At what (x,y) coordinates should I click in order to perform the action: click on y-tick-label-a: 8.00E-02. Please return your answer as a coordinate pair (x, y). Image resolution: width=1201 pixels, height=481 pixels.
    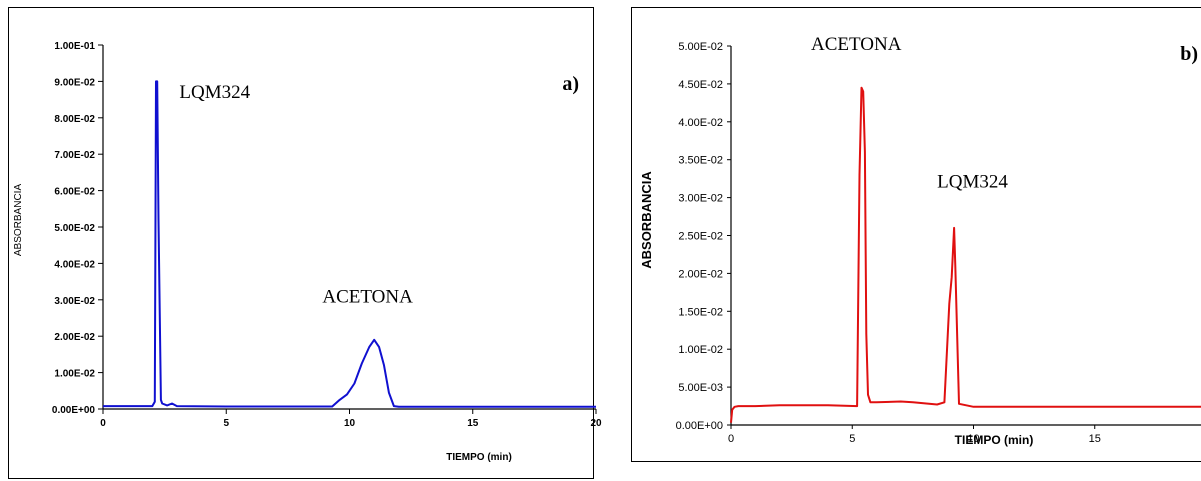
    Looking at the image, I should click on (74, 119).